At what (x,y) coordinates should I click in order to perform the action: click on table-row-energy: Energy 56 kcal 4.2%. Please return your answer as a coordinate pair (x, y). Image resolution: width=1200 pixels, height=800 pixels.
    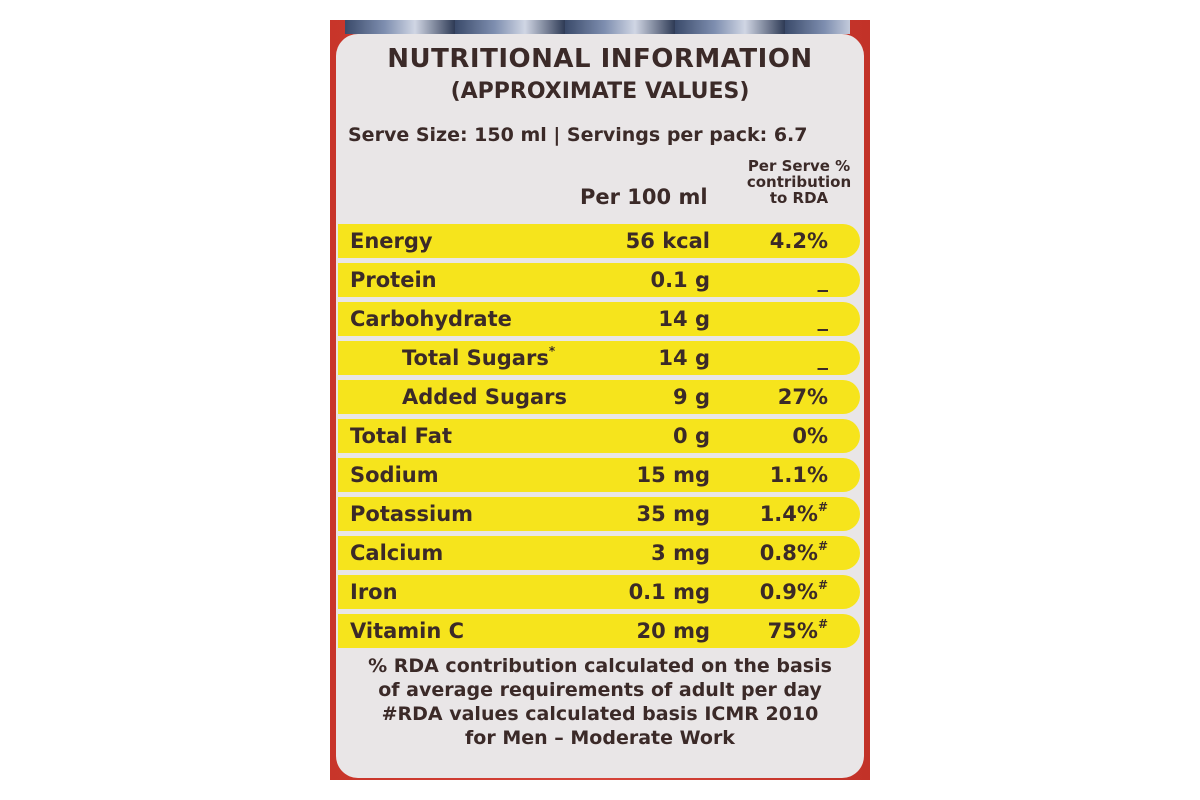
    Looking at the image, I should click on (599, 241).